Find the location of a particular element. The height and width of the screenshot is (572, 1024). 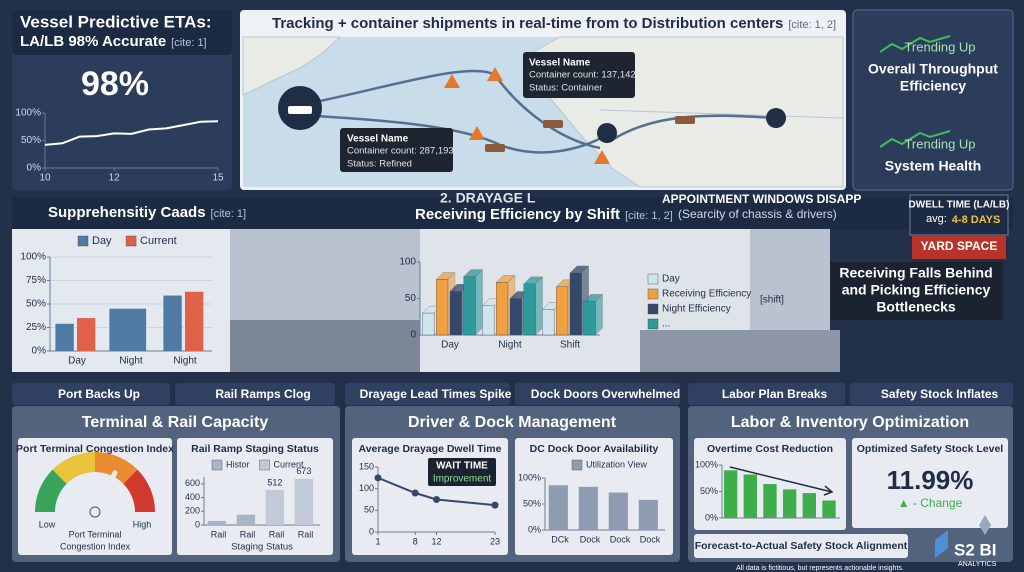

tab-label: Dock Doors Overwhelmed is located at coordinates (605, 394).